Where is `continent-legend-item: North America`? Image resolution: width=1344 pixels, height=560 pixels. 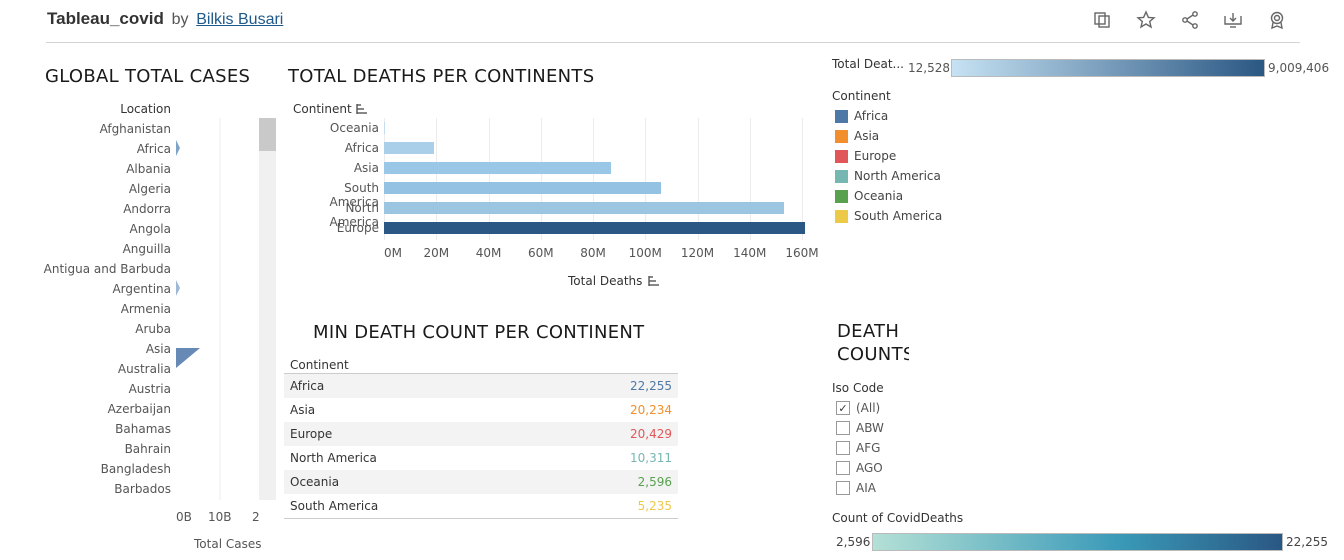
continent-legend-item: North America is located at coordinates (888, 176).